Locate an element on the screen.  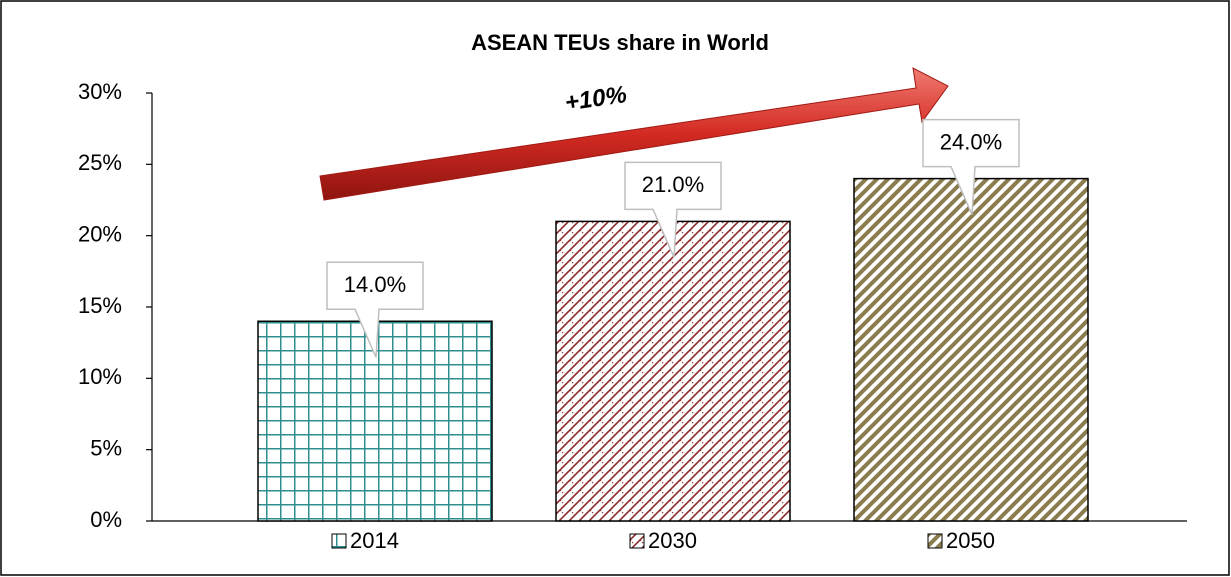
chart-title: ASEAN TEUs share in World is located at coordinates (620, 42).